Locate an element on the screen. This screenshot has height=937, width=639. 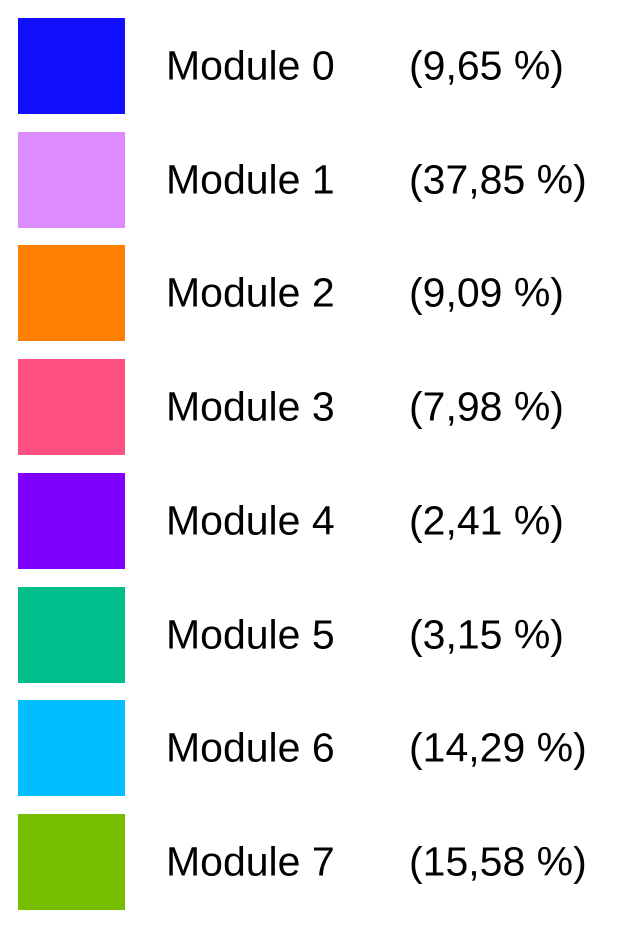
legend-percent: (3,15 %) is located at coordinates (486, 634).